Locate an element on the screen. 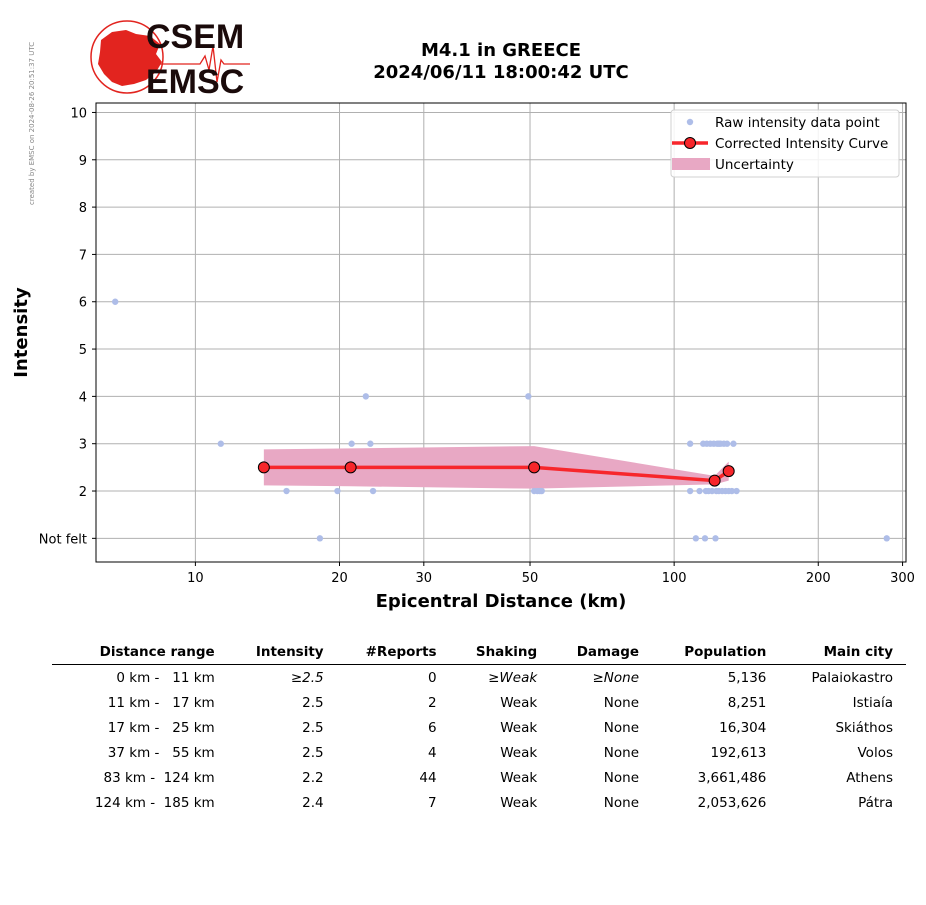  y-tick-label: 5 is located at coordinates (83, 350).